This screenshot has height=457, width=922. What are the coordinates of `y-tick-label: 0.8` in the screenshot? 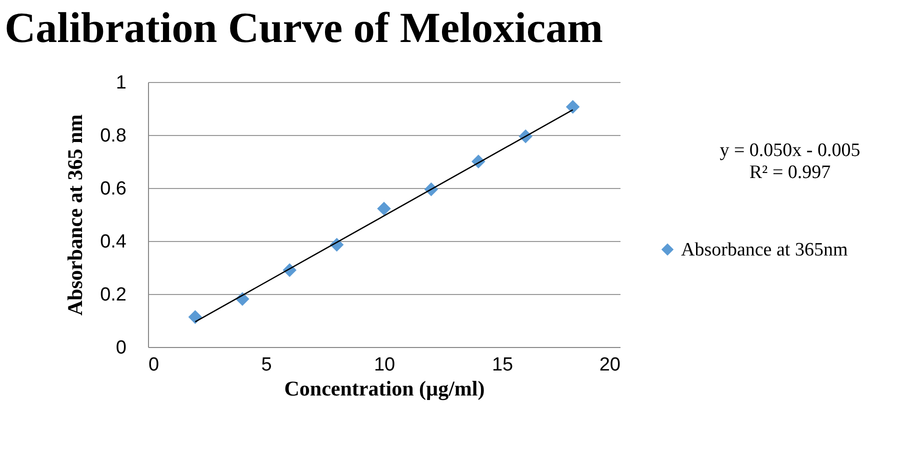 It's located at (113, 136).